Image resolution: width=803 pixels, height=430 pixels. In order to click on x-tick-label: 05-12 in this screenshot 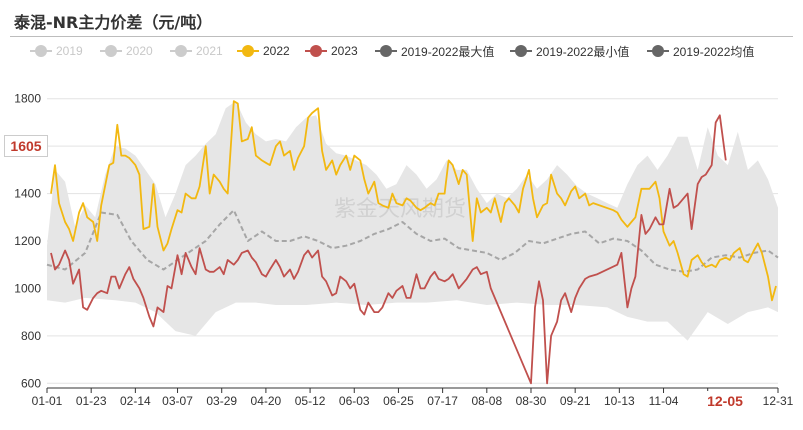, I will do `click(310, 401)`.